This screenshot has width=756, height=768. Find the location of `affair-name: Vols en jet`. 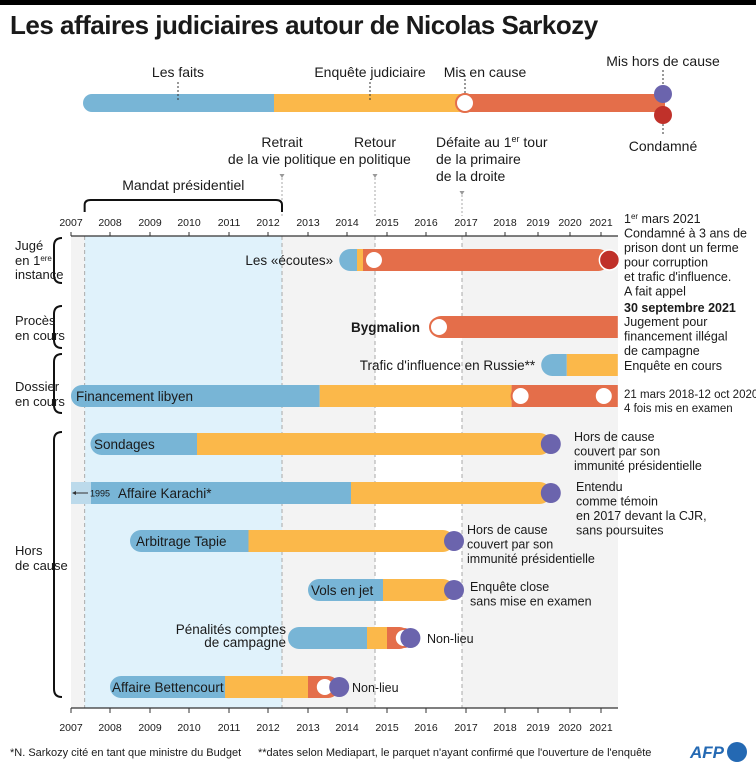

affair-name: Vols en jet is located at coordinates (342, 590).